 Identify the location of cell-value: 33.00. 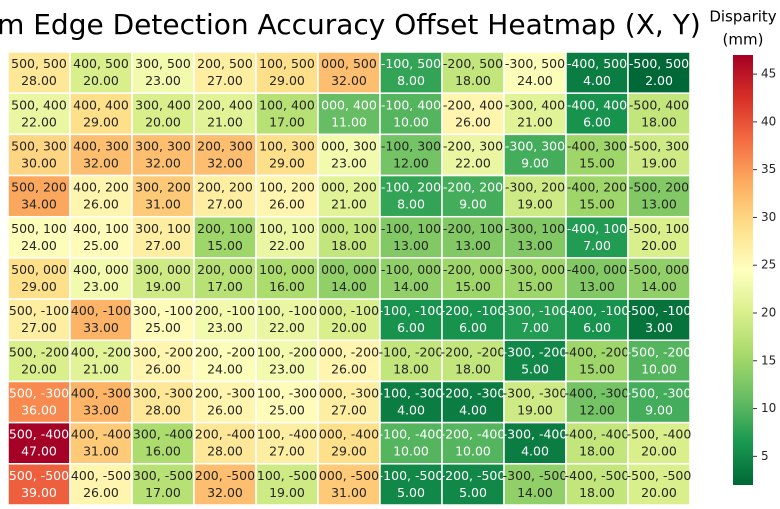
(101, 410).